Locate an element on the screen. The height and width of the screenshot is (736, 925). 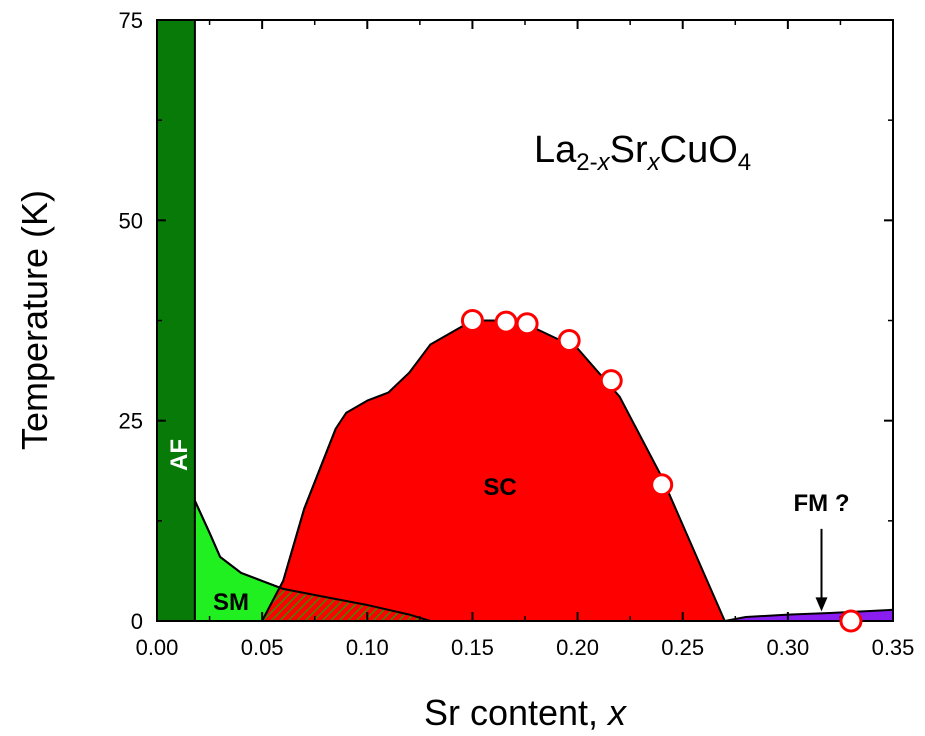
chart-formula: La2-xSrxCuO4 is located at coordinates (642, 152).